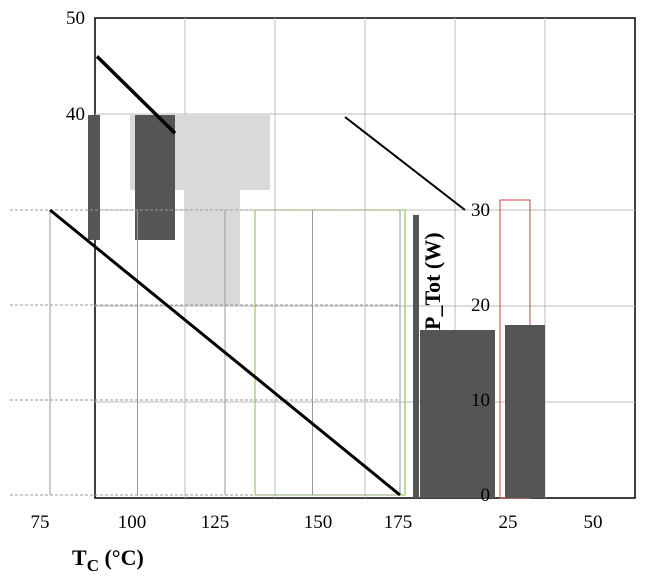 Image resolution: width=658 pixels, height=579 pixels. I want to click on x-tick-label: 175, so click(398, 522).